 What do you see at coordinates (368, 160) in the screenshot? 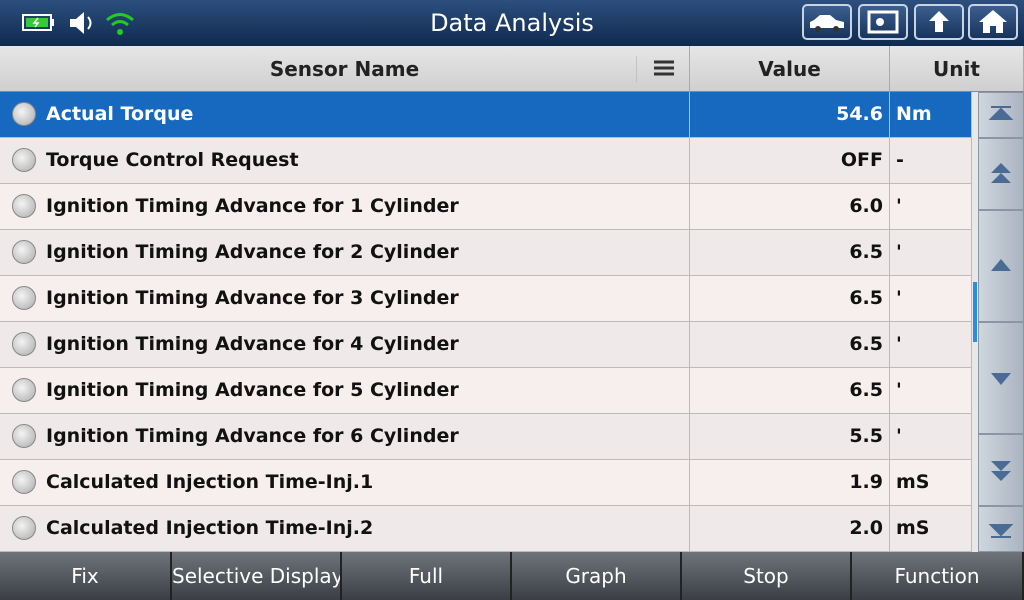
I see `sensor-name: Torque Control Request` at bounding box center [368, 160].